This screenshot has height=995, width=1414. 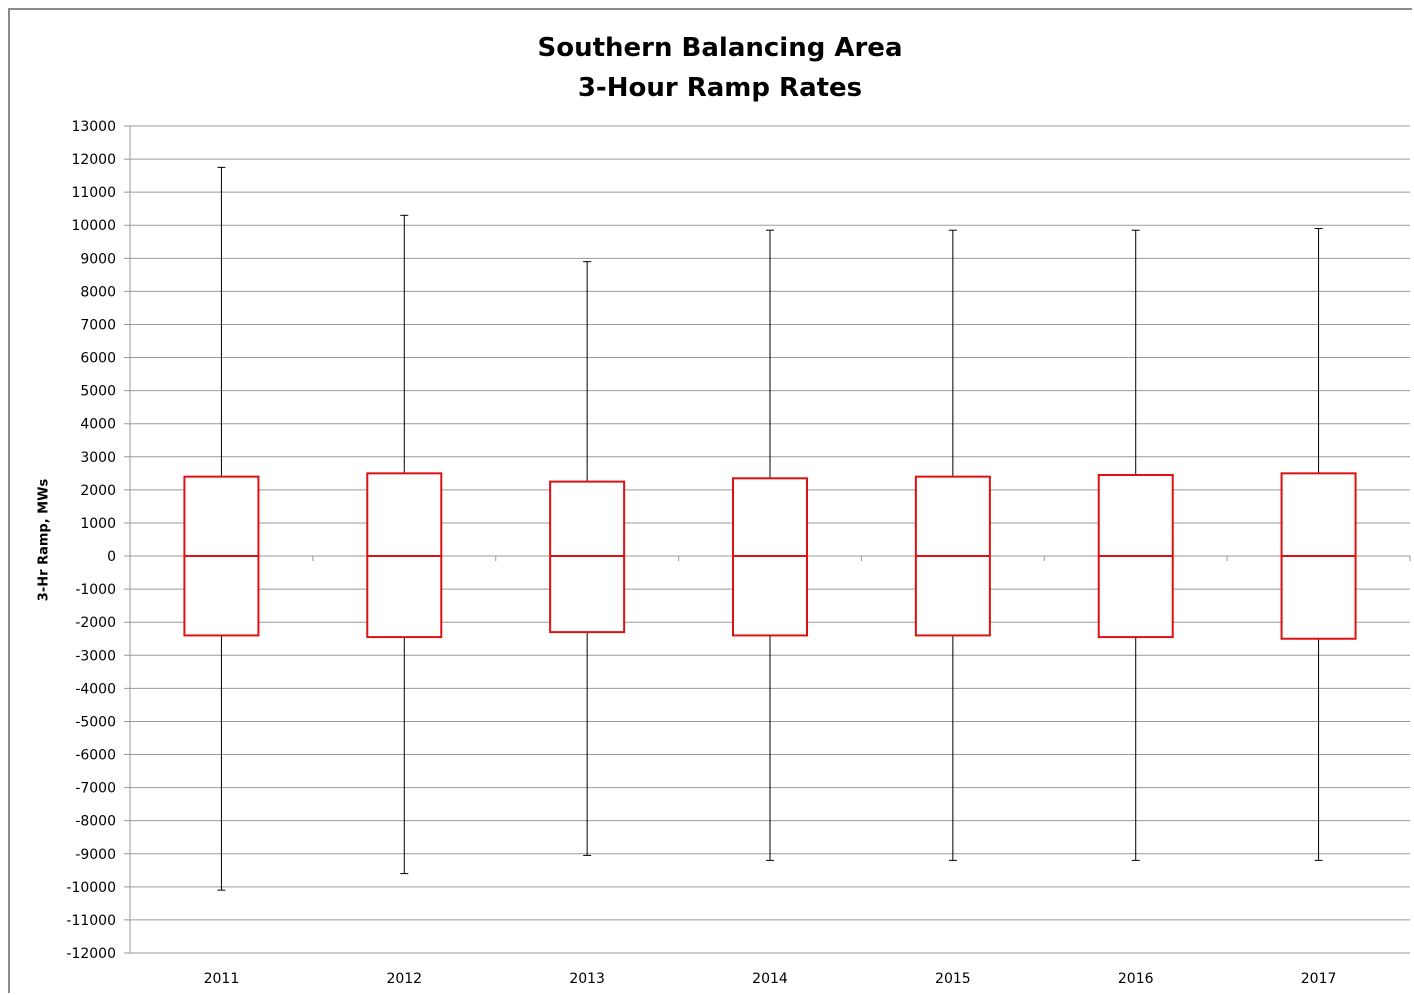 I want to click on y-tick-label: -10000, so click(x=91, y=888).